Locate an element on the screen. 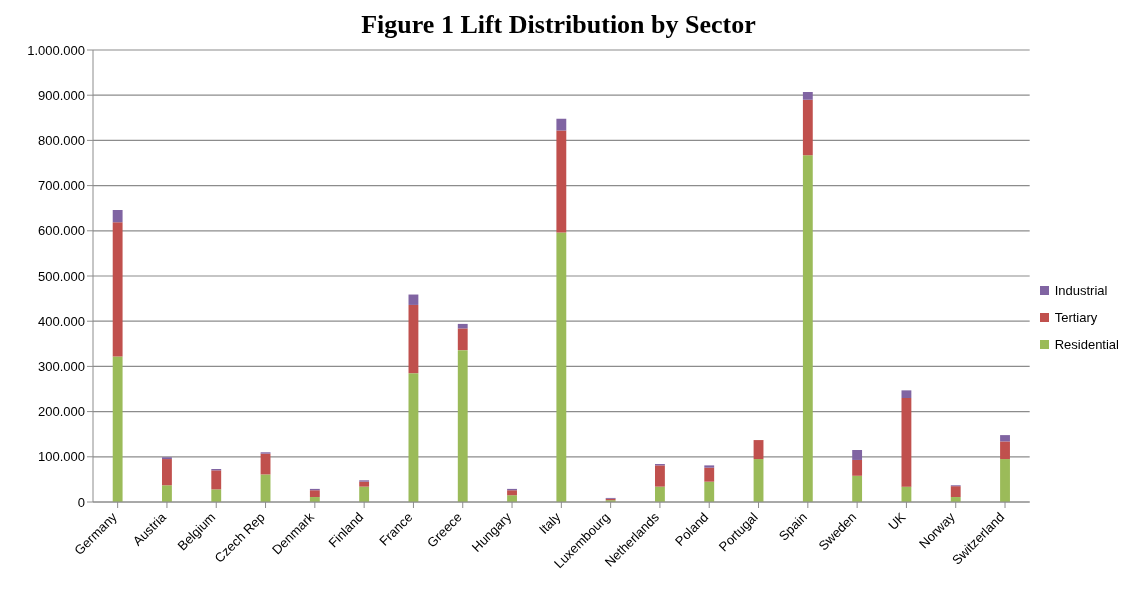 The height and width of the screenshot is (597, 1137). chart-title: Figure 1 Lift Distribution by Sector is located at coordinates (558, 25).